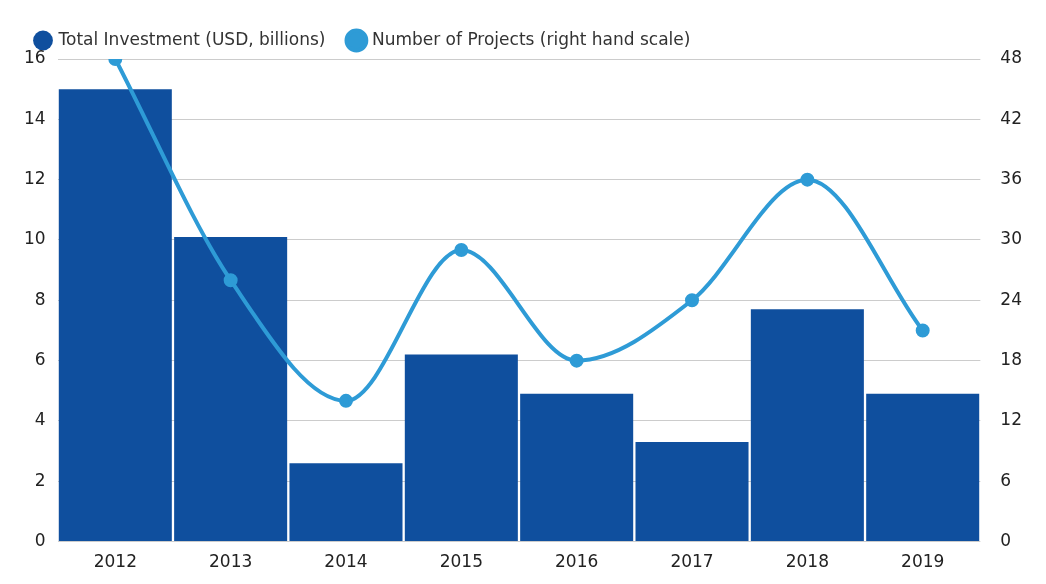  Describe the element at coordinates (461, 561) in the screenshot. I see `x-tick-label: 2015` at that location.